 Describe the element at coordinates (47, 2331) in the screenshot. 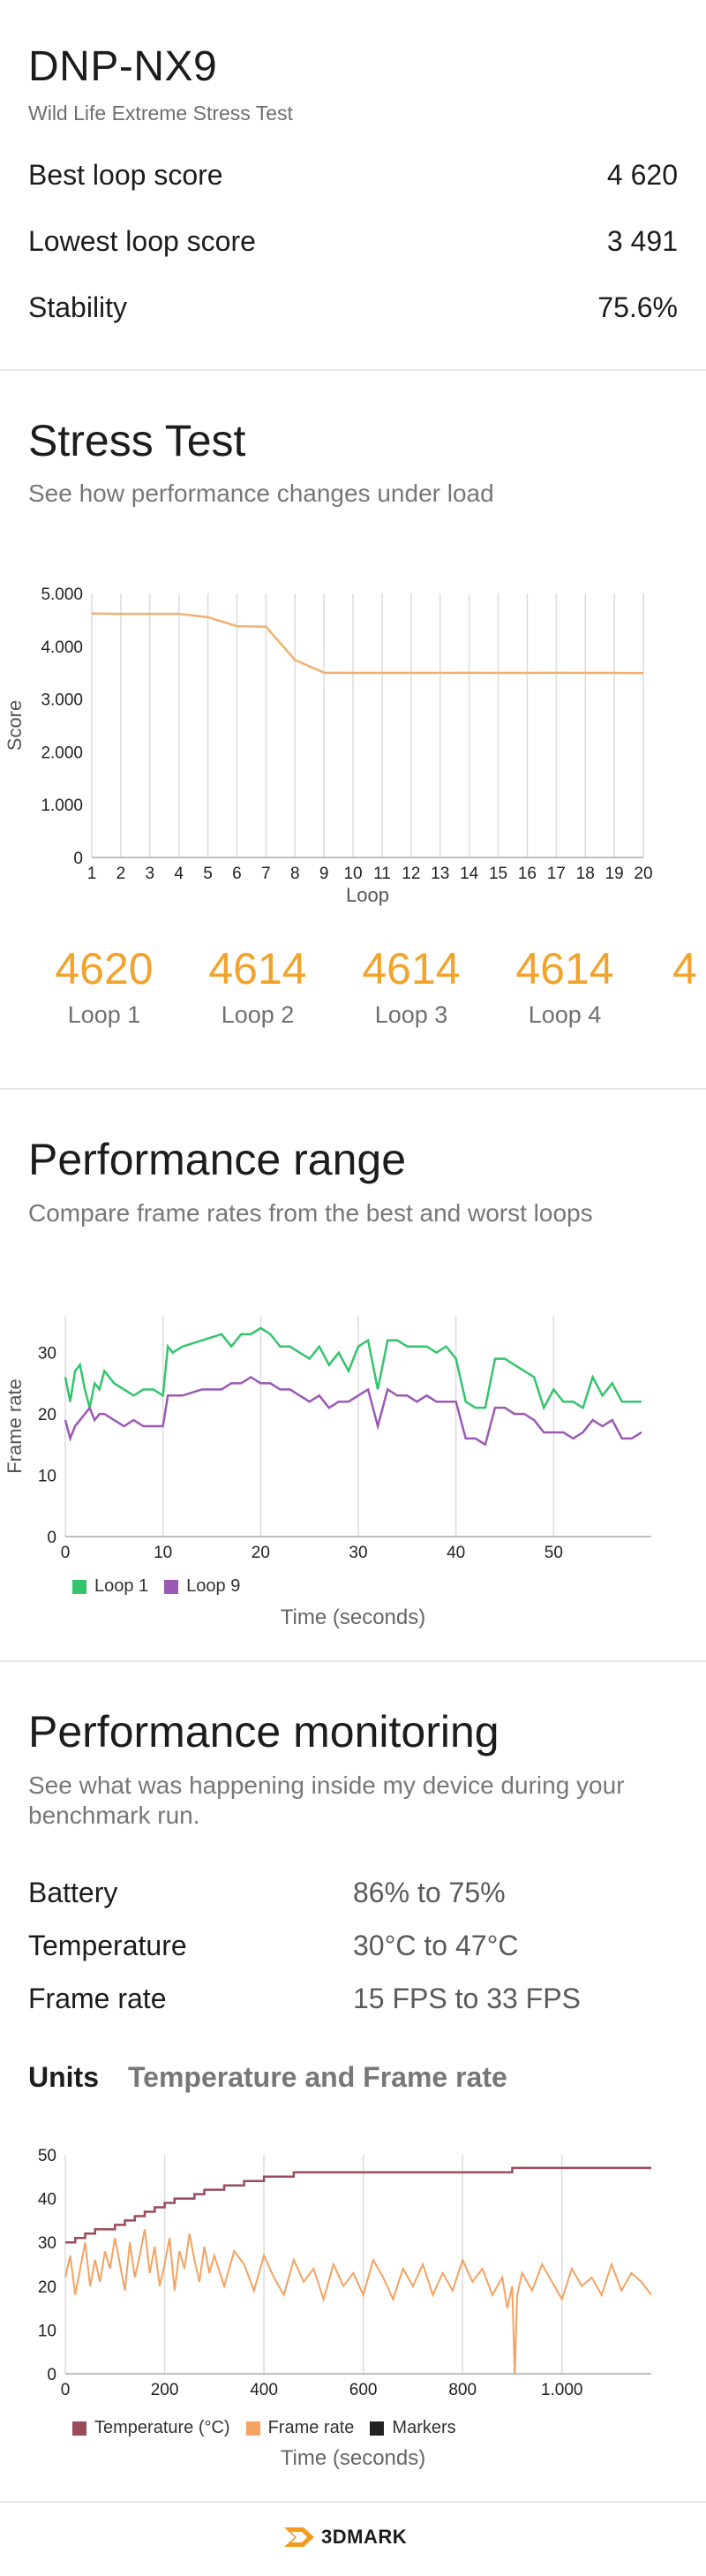

I see `y-tick-label: 10` at that location.